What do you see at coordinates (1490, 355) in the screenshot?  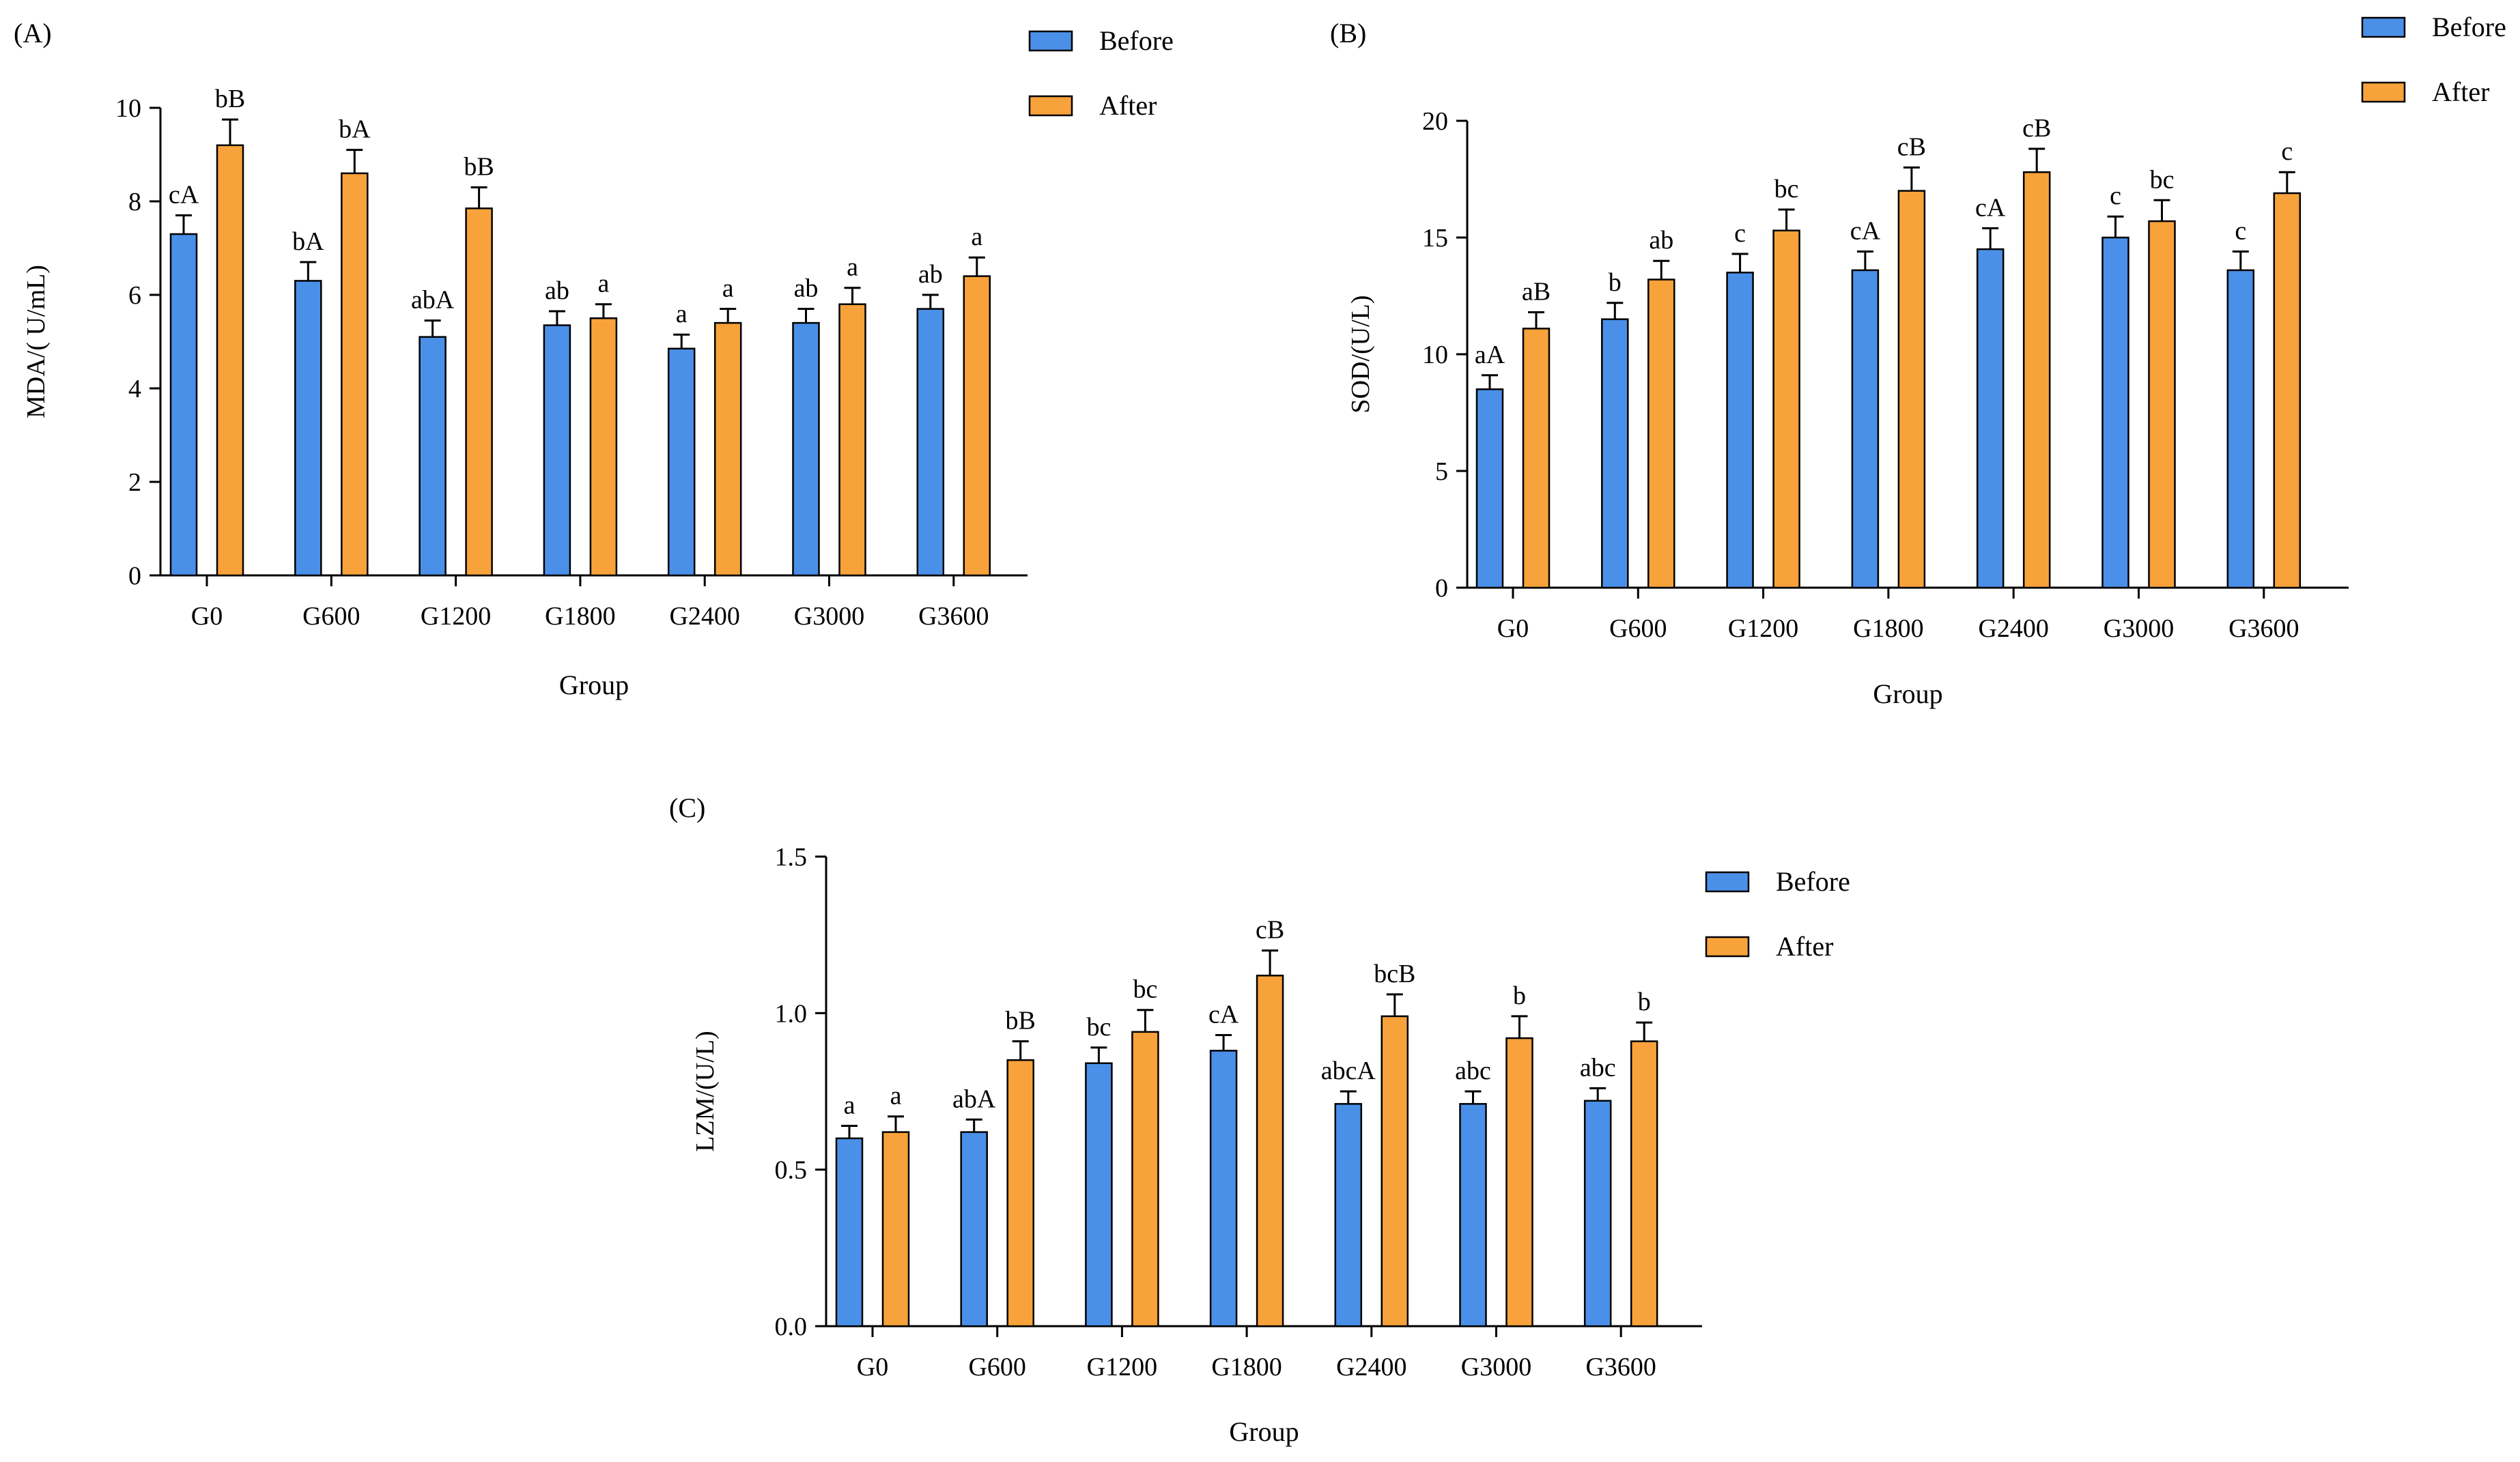 I see `significance-label: aA` at bounding box center [1490, 355].